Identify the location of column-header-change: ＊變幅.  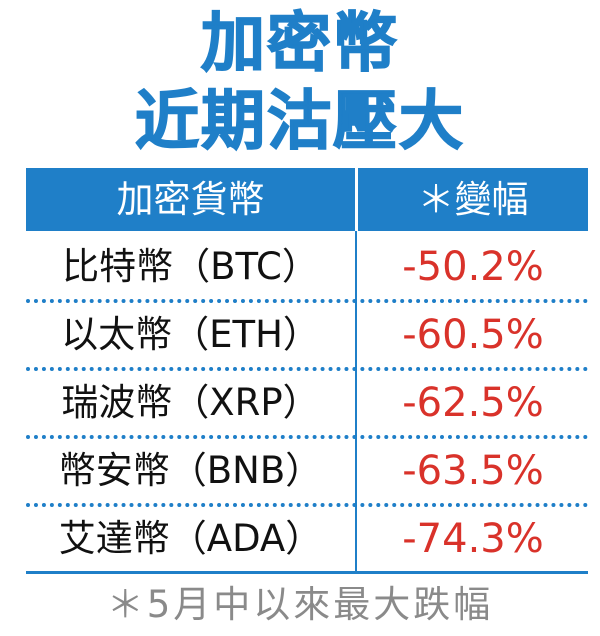
(473, 199).